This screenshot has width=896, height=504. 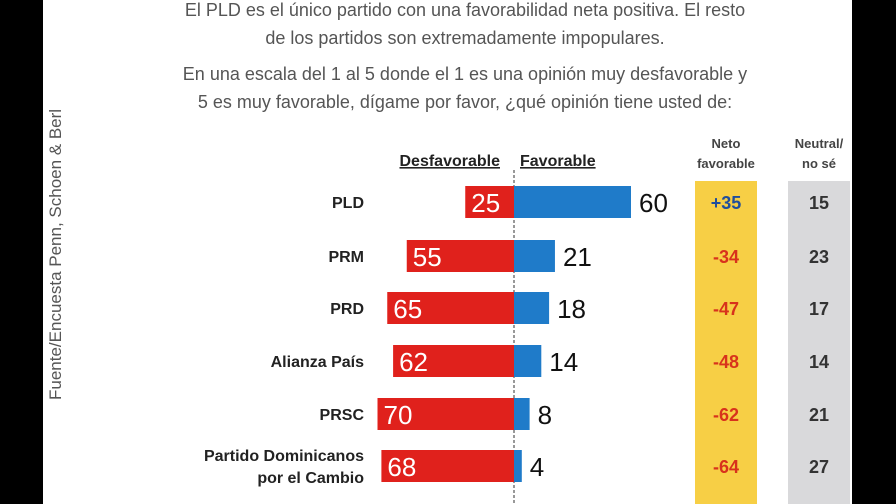 What do you see at coordinates (819, 362) in the screenshot?
I see `neutral-value: 14` at bounding box center [819, 362].